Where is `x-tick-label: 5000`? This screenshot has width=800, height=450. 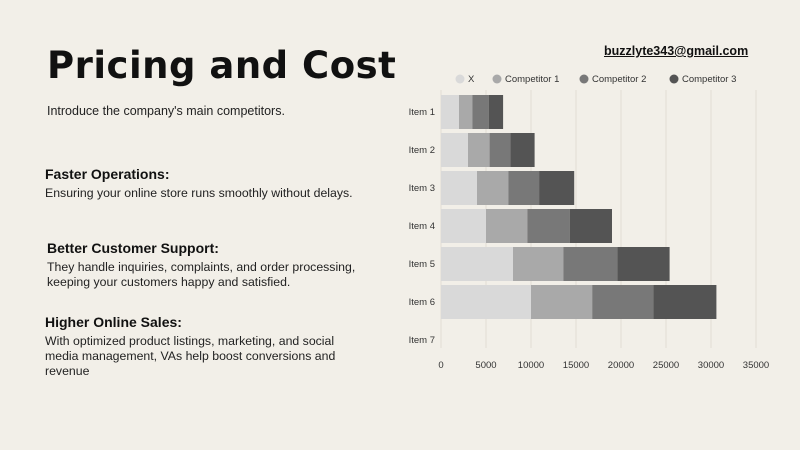 x-tick-label: 5000 is located at coordinates (485, 365).